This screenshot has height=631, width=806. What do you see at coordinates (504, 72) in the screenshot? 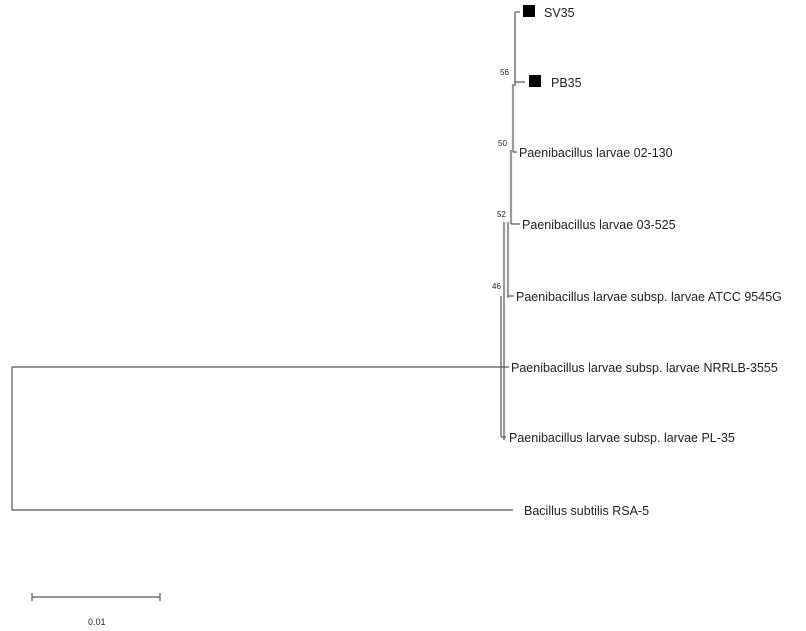
I see `bootstrap-value-node-56: 56` at bounding box center [504, 72].